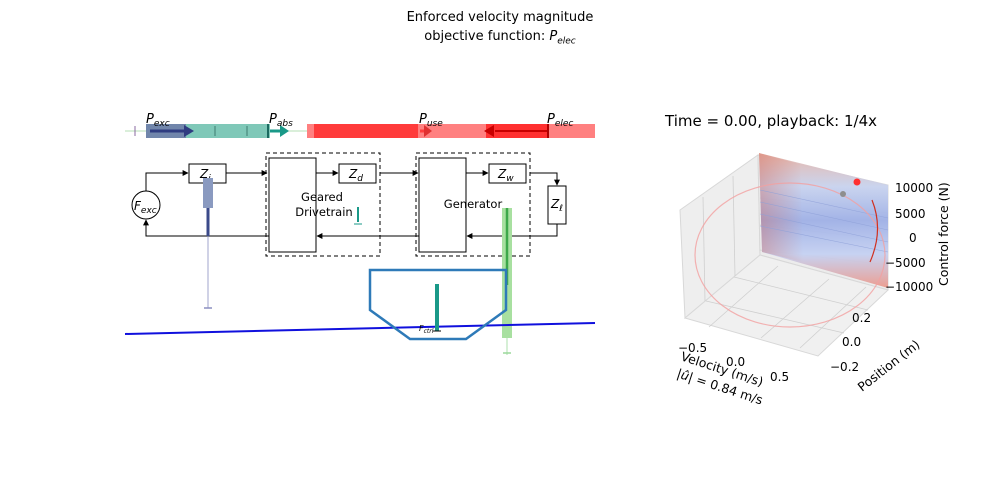  What do you see at coordinates (360, 304) in the screenshot?
I see `wec-schematic: Fctrl` at bounding box center [360, 304].